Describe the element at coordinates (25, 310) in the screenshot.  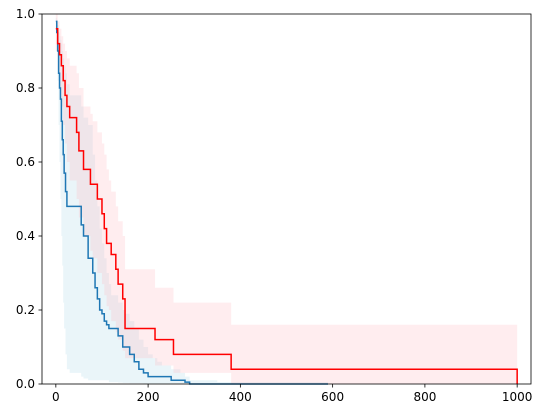
I see `y-tick-label: 0.2` at that location.